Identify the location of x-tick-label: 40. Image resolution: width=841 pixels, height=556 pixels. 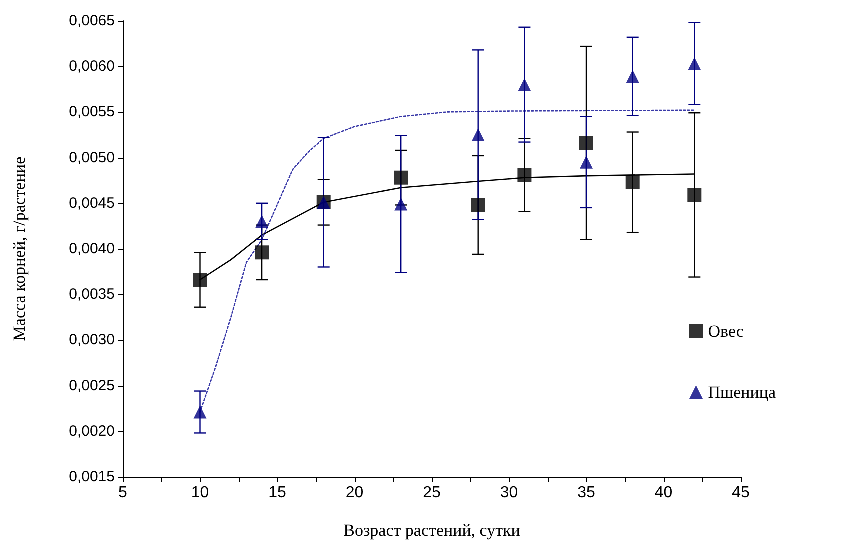
(663, 493).